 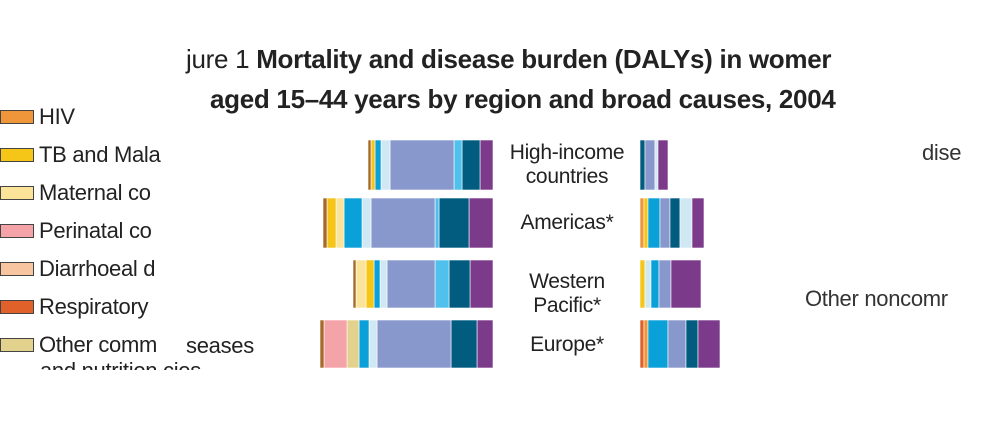 I want to click on side-text-right-top: dise, so click(x=942, y=152).